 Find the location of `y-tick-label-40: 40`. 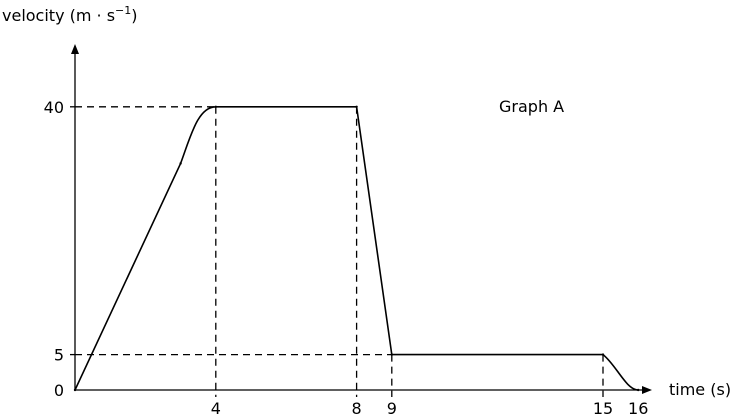

y-tick-label-40: 40 is located at coordinates (54, 107).